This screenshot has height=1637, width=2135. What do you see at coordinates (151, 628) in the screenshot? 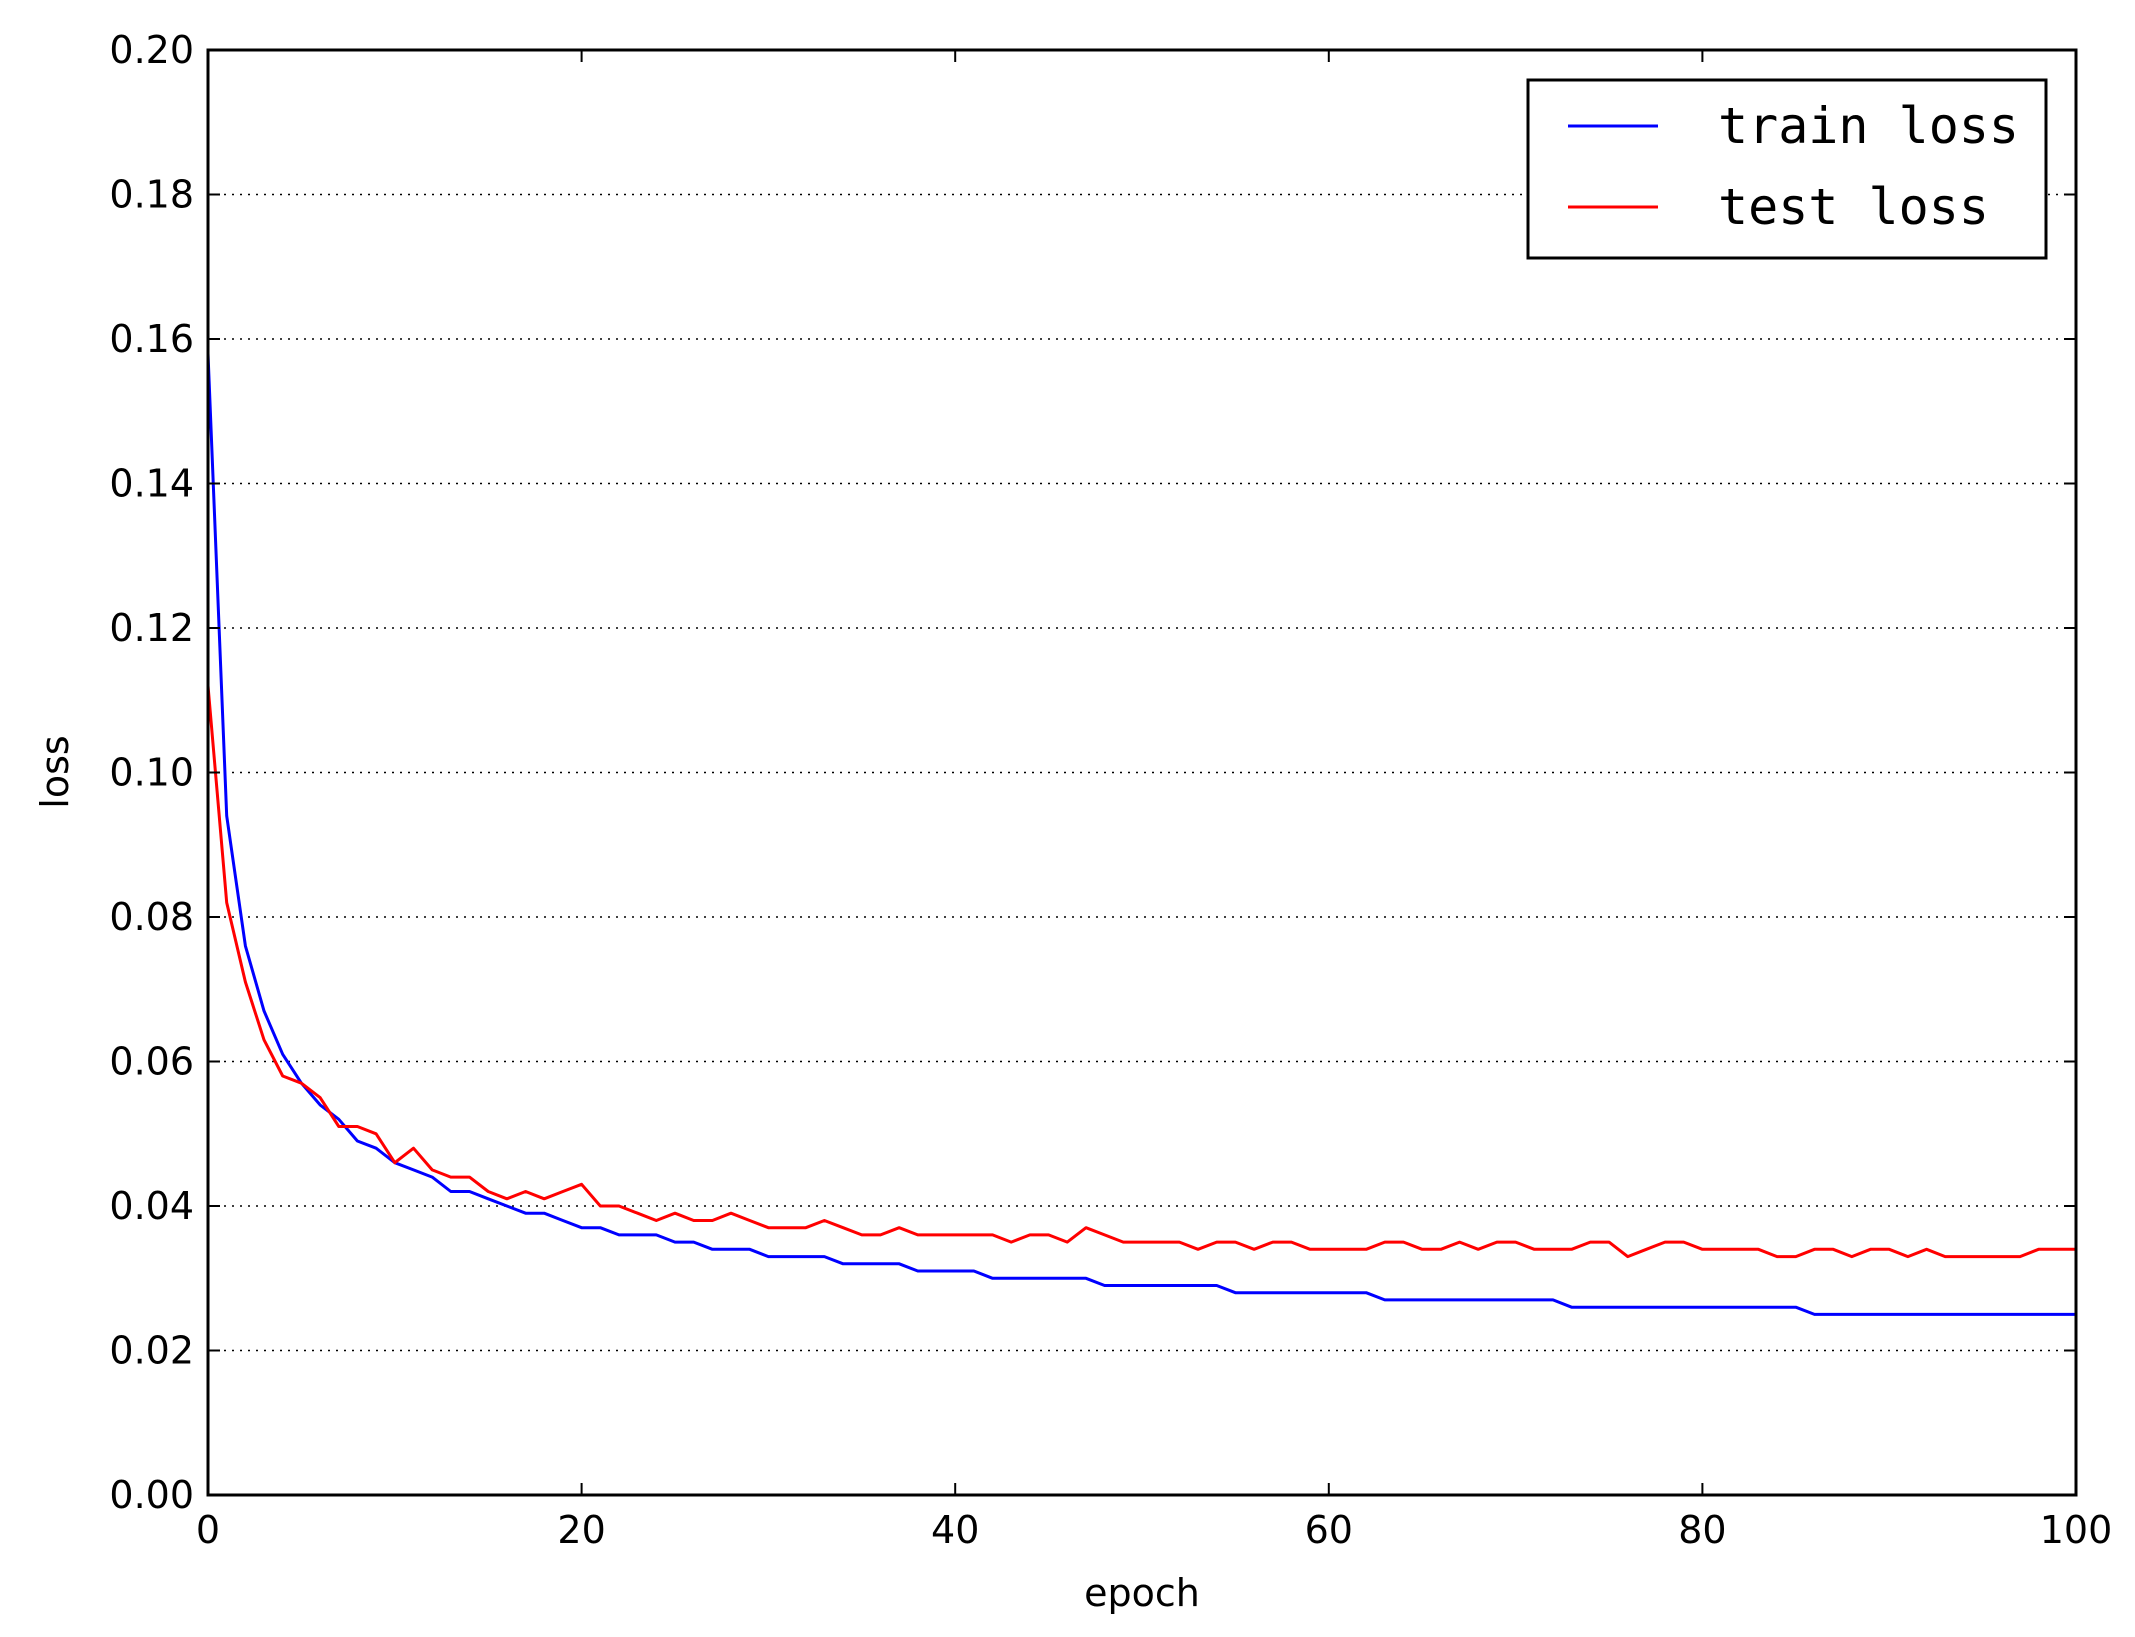
I see `y-tick-label: 0.12` at bounding box center [151, 628].